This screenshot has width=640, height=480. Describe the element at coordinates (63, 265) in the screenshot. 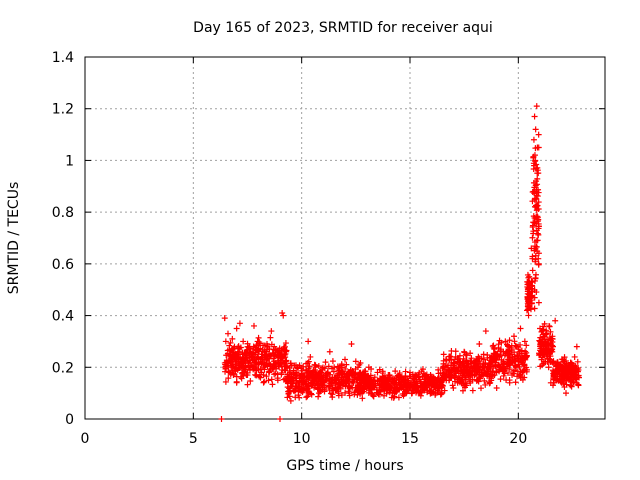

I see `y-tick-label: 0.6` at that location.